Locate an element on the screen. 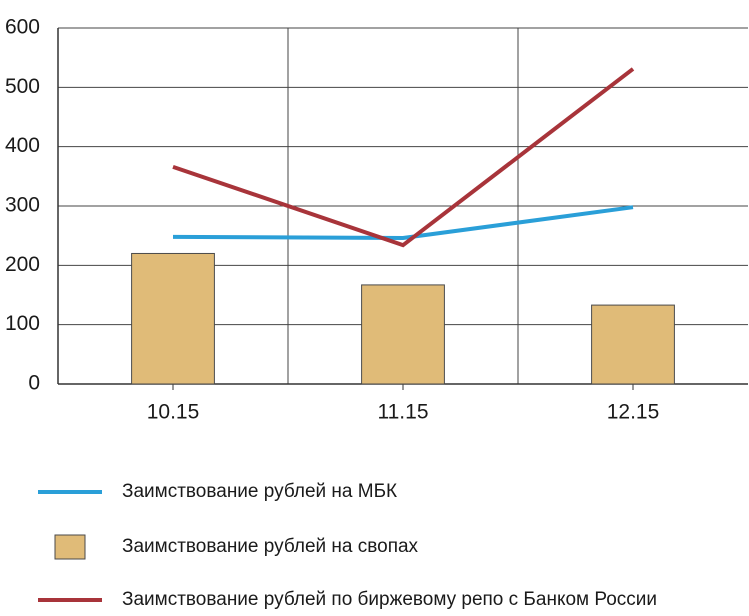 The width and height of the screenshot is (749, 616). x-tick-label: 12.15 is located at coordinates (633, 412).